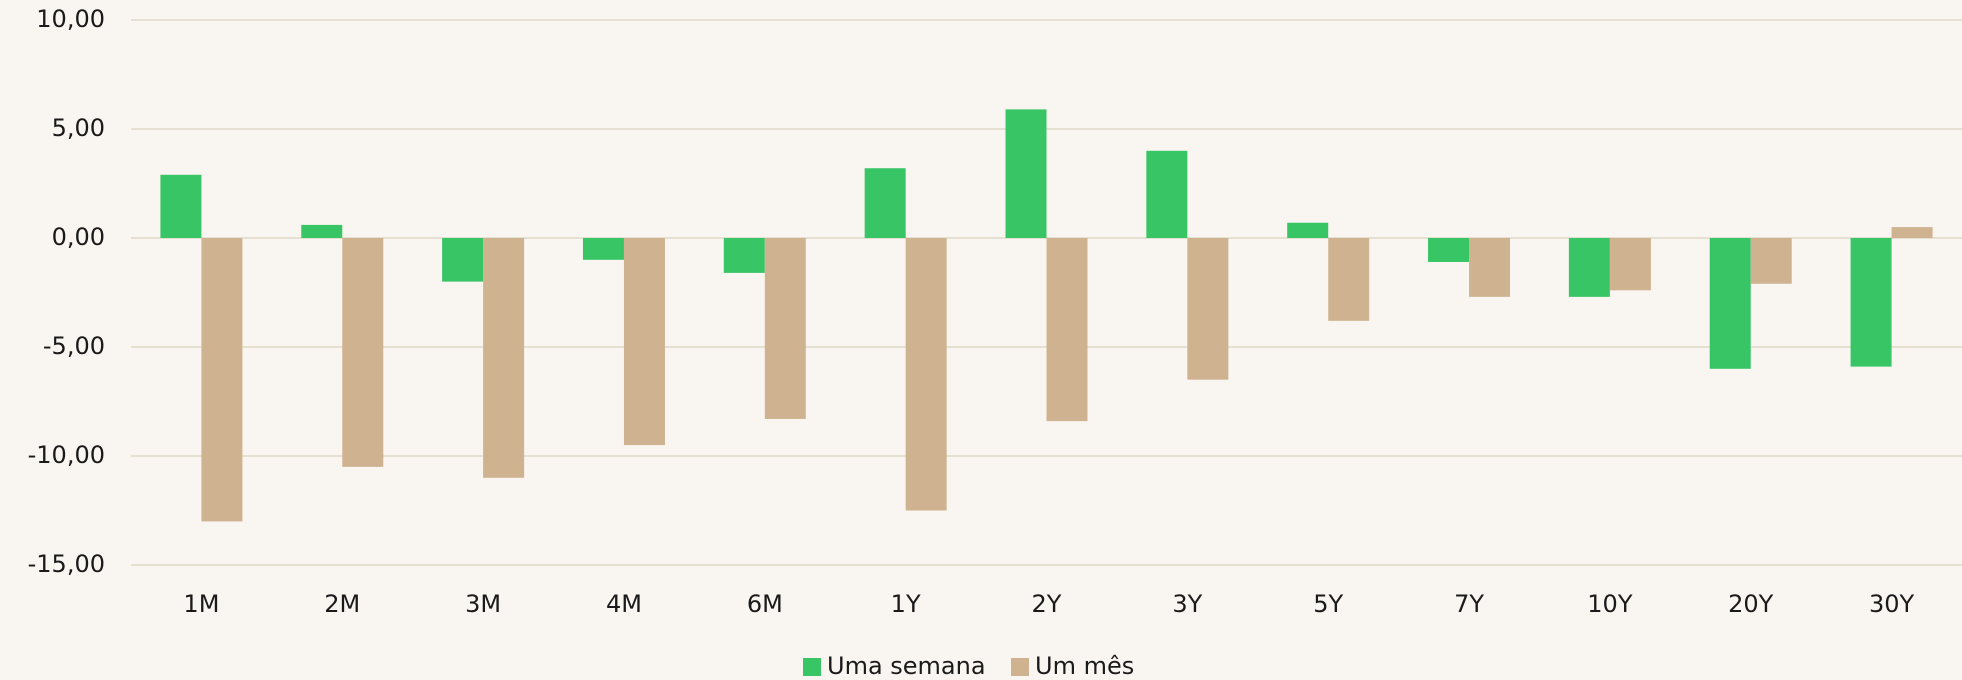  What do you see at coordinates (1751, 604) in the screenshot?
I see `x-tick-label: 20Y` at bounding box center [1751, 604].